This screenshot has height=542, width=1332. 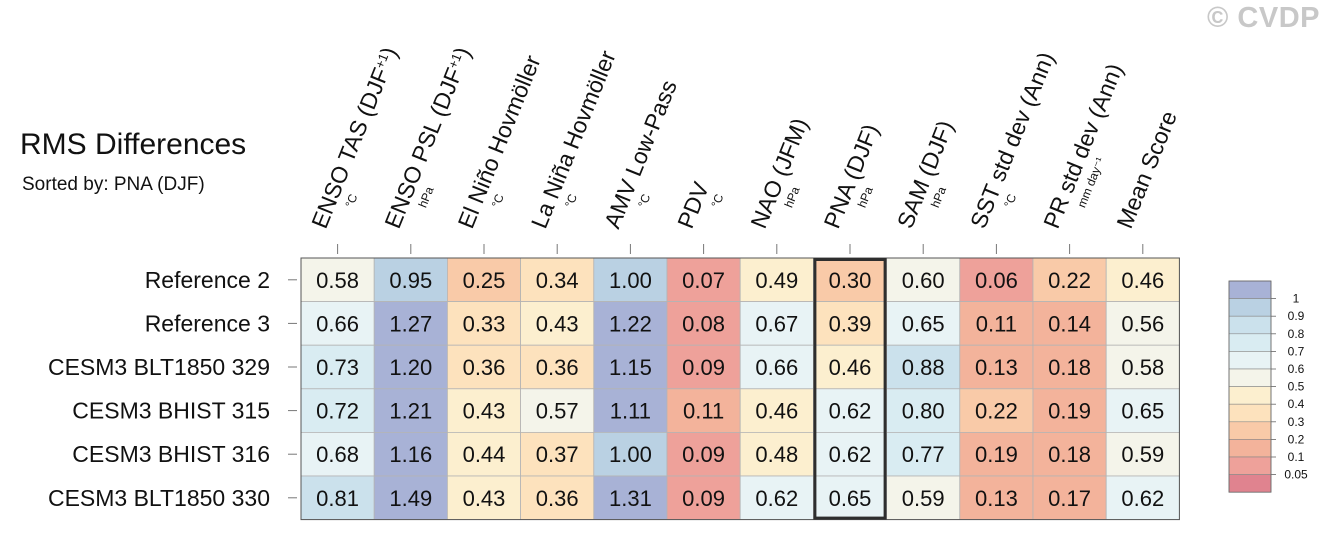 I want to click on row-label: CESM3 BLT1850 330, so click(x=159, y=498).